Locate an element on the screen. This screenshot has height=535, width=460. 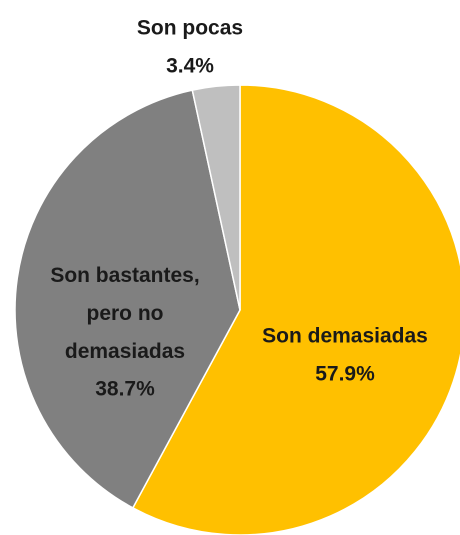
slice-value-label: 57.9% is located at coordinates (345, 374).